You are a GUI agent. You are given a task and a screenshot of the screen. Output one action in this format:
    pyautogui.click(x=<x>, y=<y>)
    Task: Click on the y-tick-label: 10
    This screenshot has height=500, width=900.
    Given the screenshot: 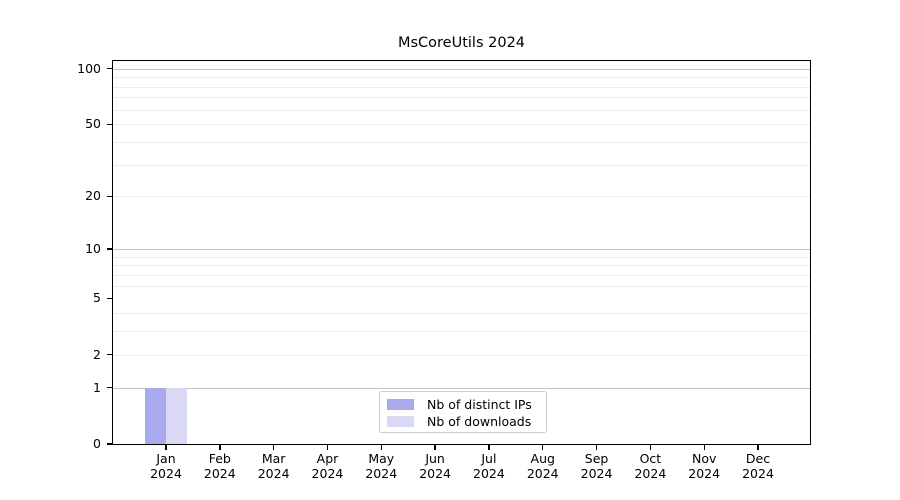 What is the action you would take?
    pyautogui.click(x=93, y=248)
    